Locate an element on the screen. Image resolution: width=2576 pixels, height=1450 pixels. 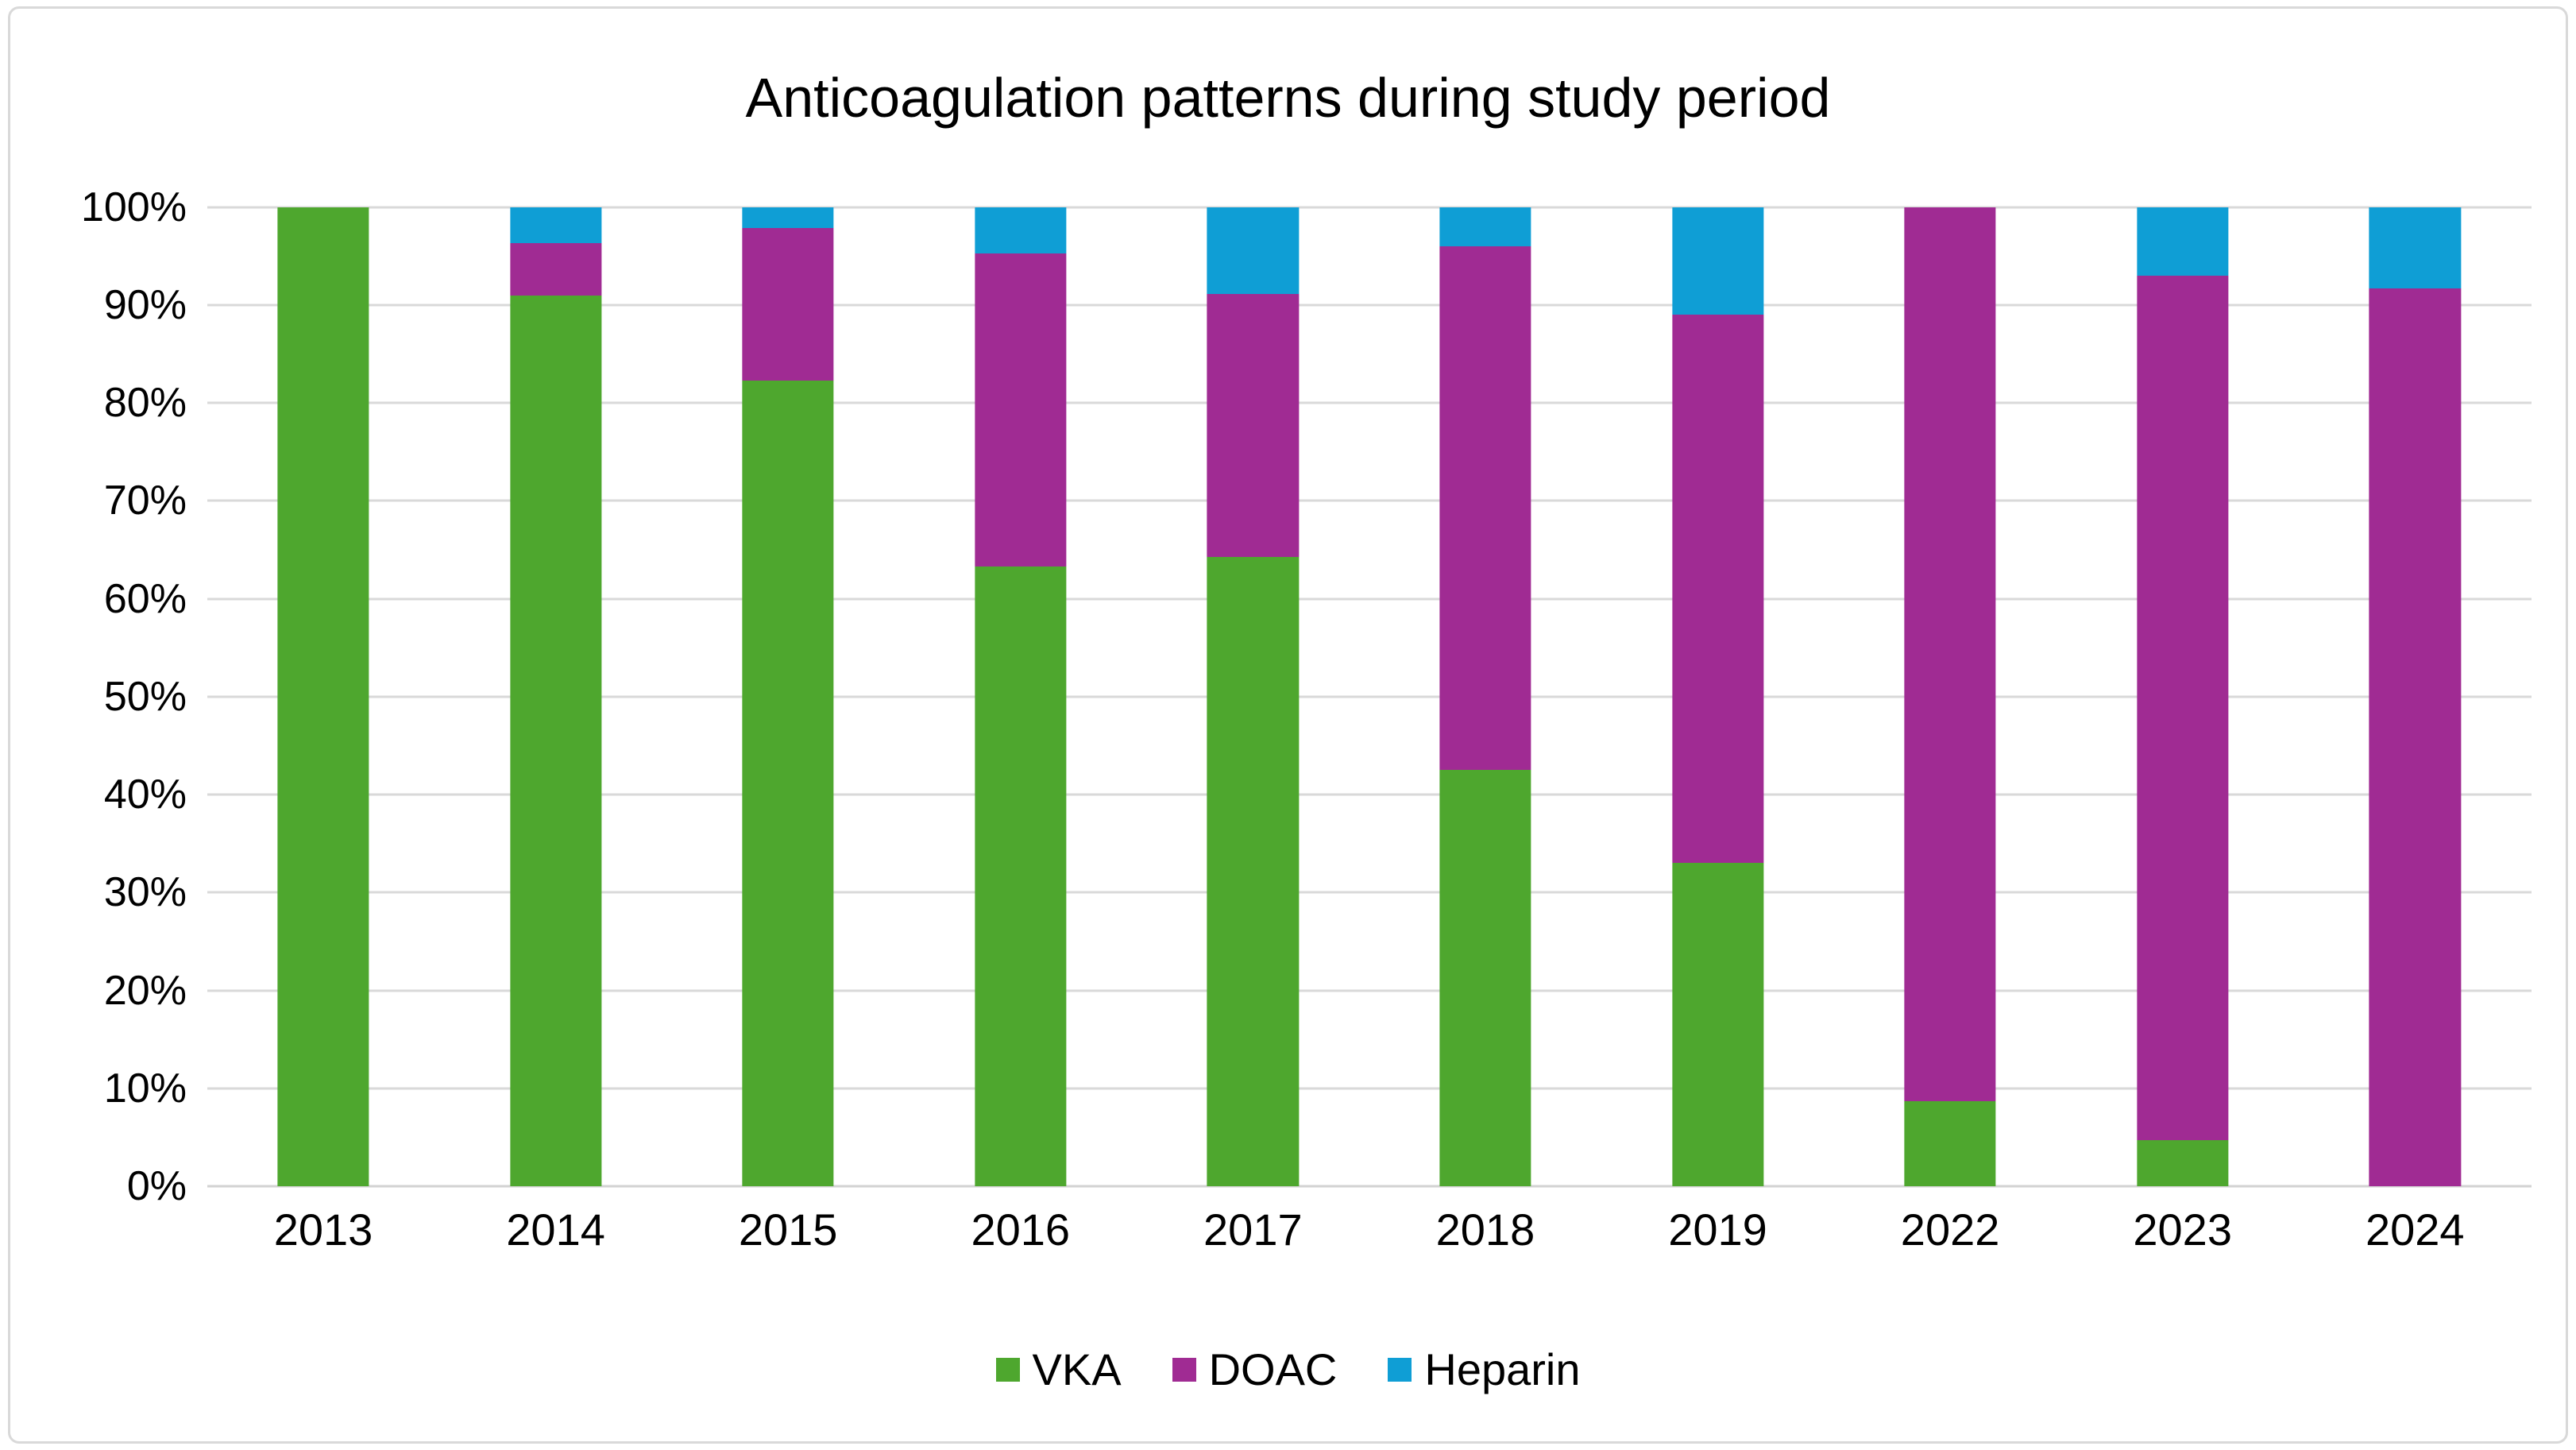
legend-label-doac: DOAC is located at coordinates (1273, 1369).